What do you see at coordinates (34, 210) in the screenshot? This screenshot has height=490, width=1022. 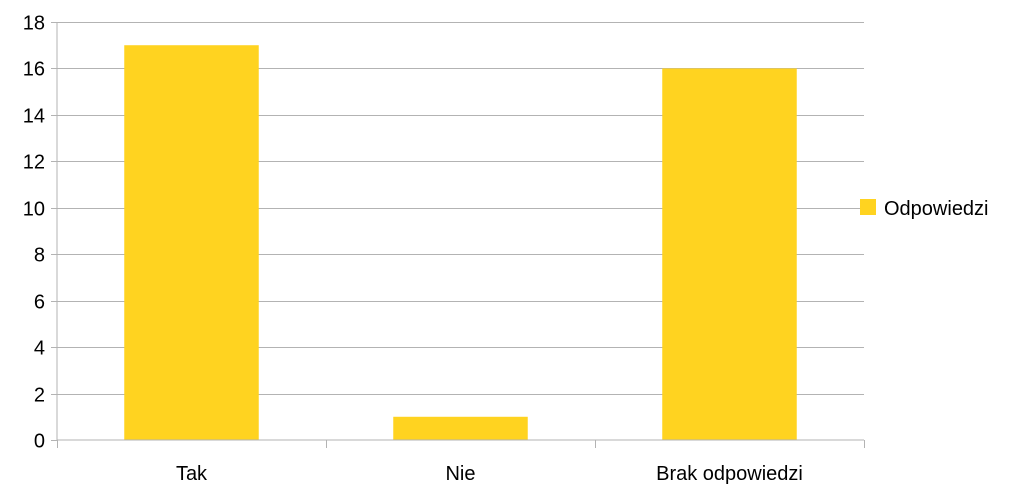 I see `y-tick-label: 10` at bounding box center [34, 210].